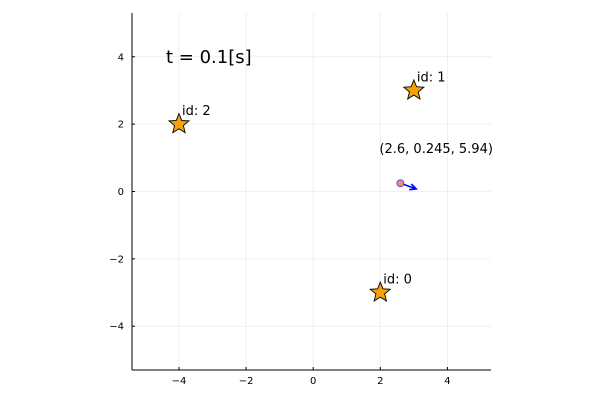  What do you see at coordinates (121, 57) in the screenshot?
I see `y-tick-label: 4` at bounding box center [121, 57].